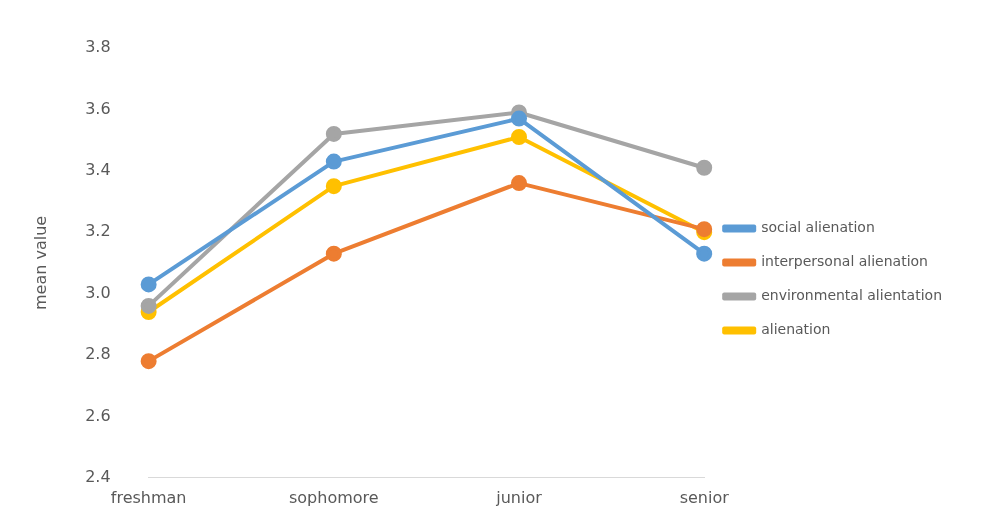  What do you see at coordinates (98, 292) in the screenshot?
I see `y-tick-label: 3.0` at bounding box center [98, 292].